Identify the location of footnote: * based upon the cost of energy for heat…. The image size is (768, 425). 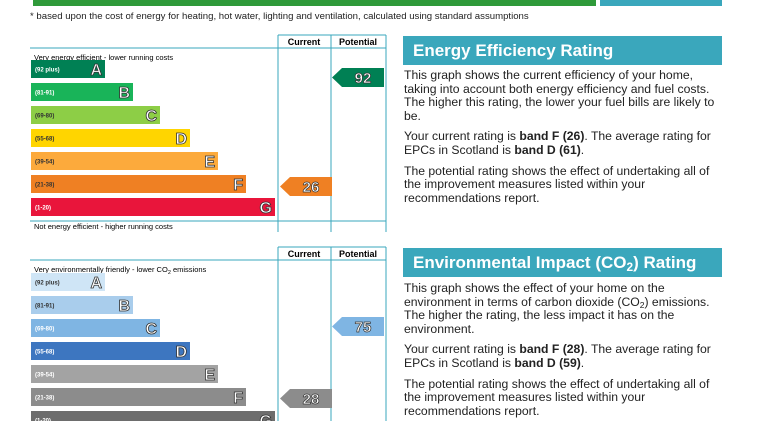
(279, 16).